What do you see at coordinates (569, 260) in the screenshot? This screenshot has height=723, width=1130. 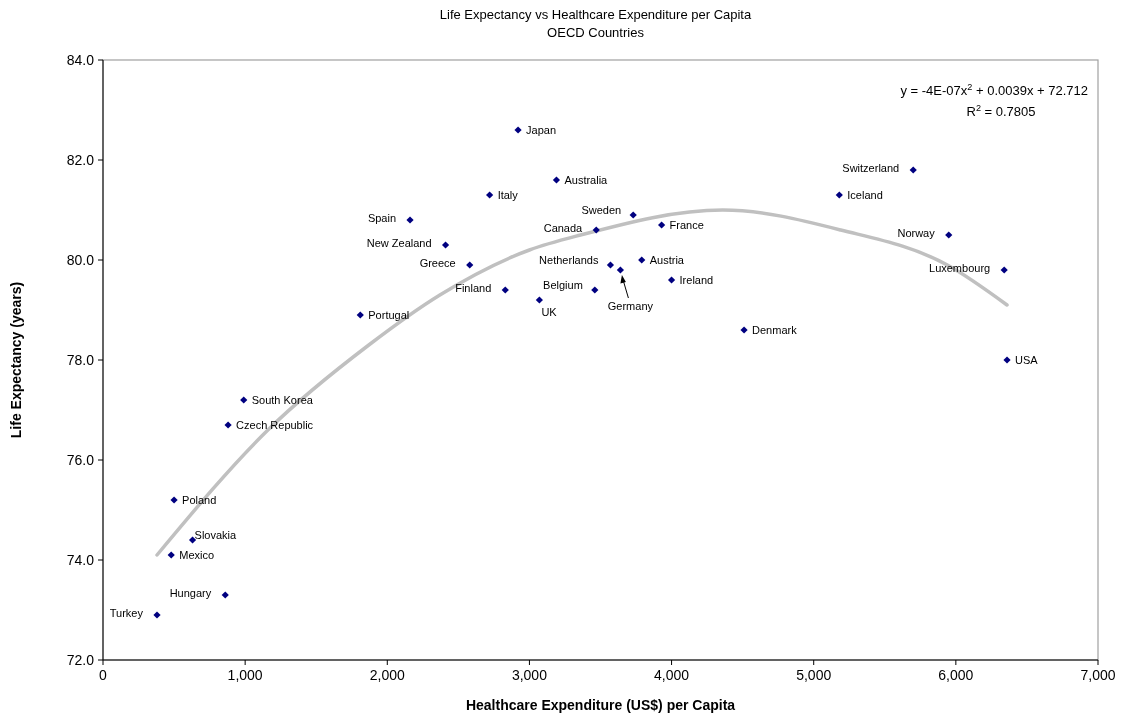 I see `annotation: Netherlands` at bounding box center [569, 260].